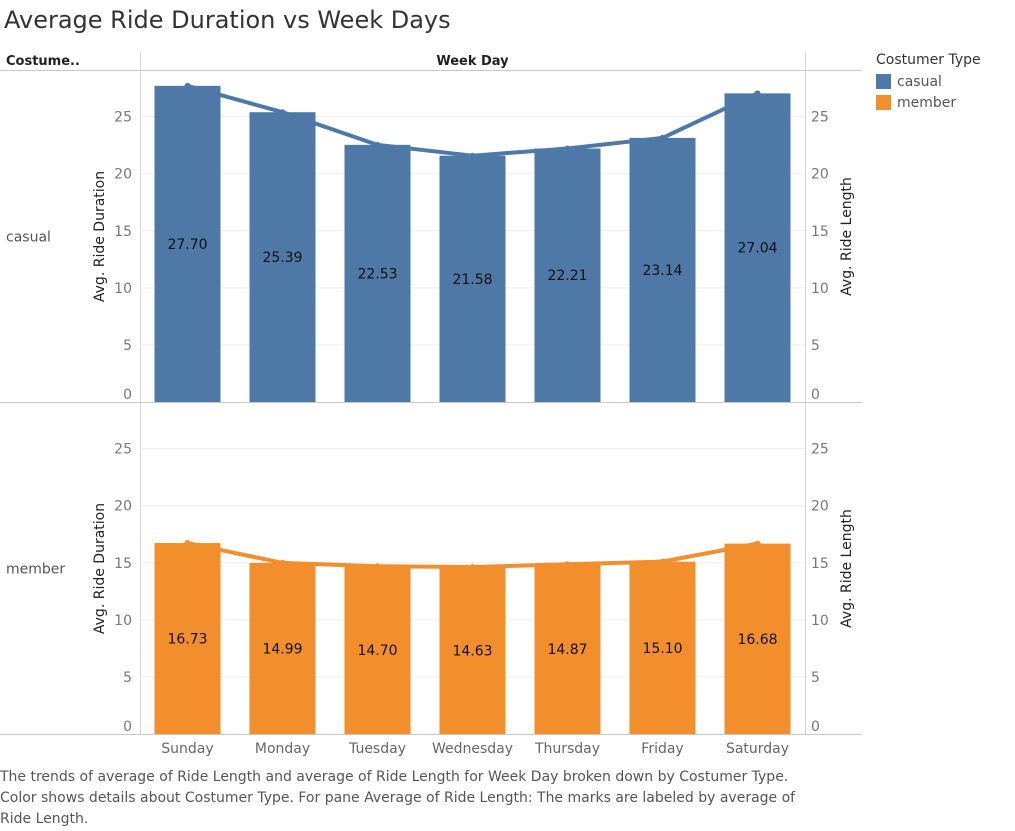  What do you see at coordinates (28, 238) in the screenshot?
I see `row-label-casual: casual` at bounding box center [28, 238].